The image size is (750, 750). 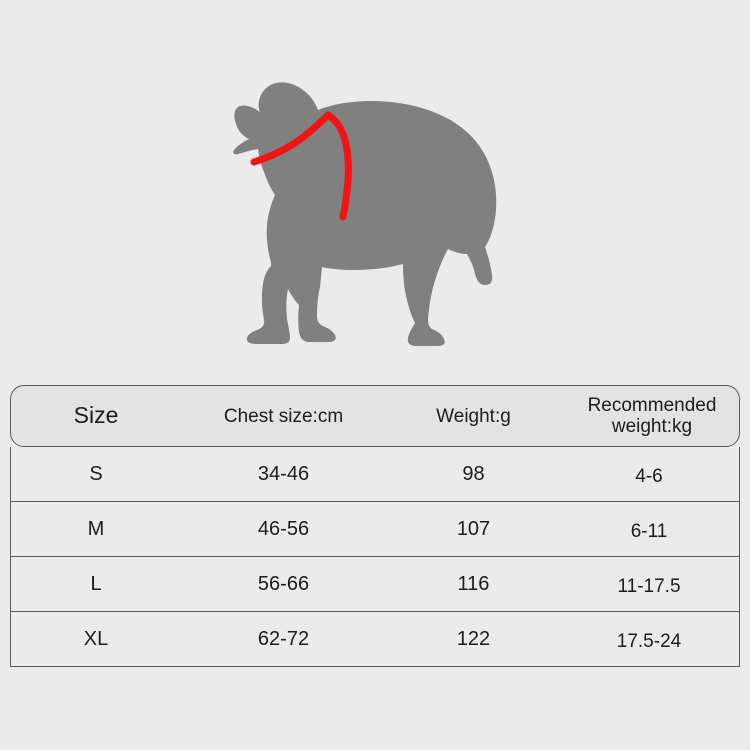 I want to click on cell-recommended-weight: 6-11, so click(x=649, y=531).